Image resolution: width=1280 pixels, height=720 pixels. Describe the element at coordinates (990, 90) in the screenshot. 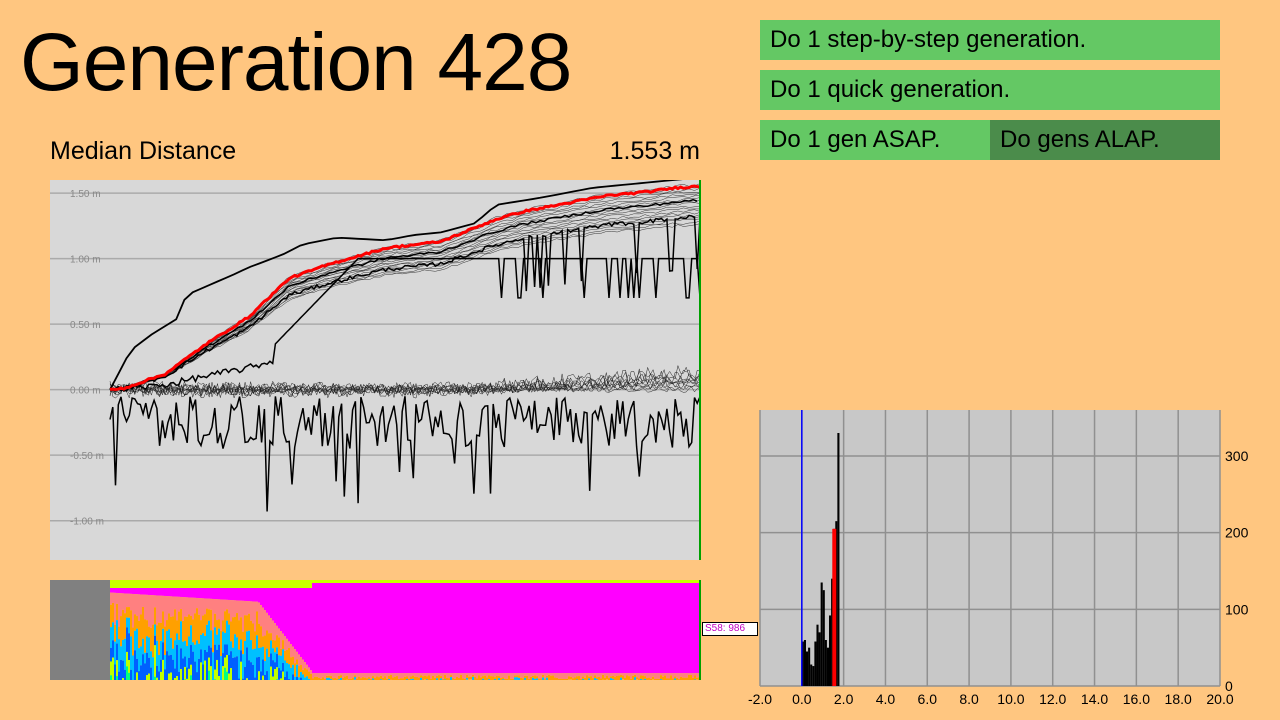

I see `quick-generation-button: Do 1 quick generation.` at that location.